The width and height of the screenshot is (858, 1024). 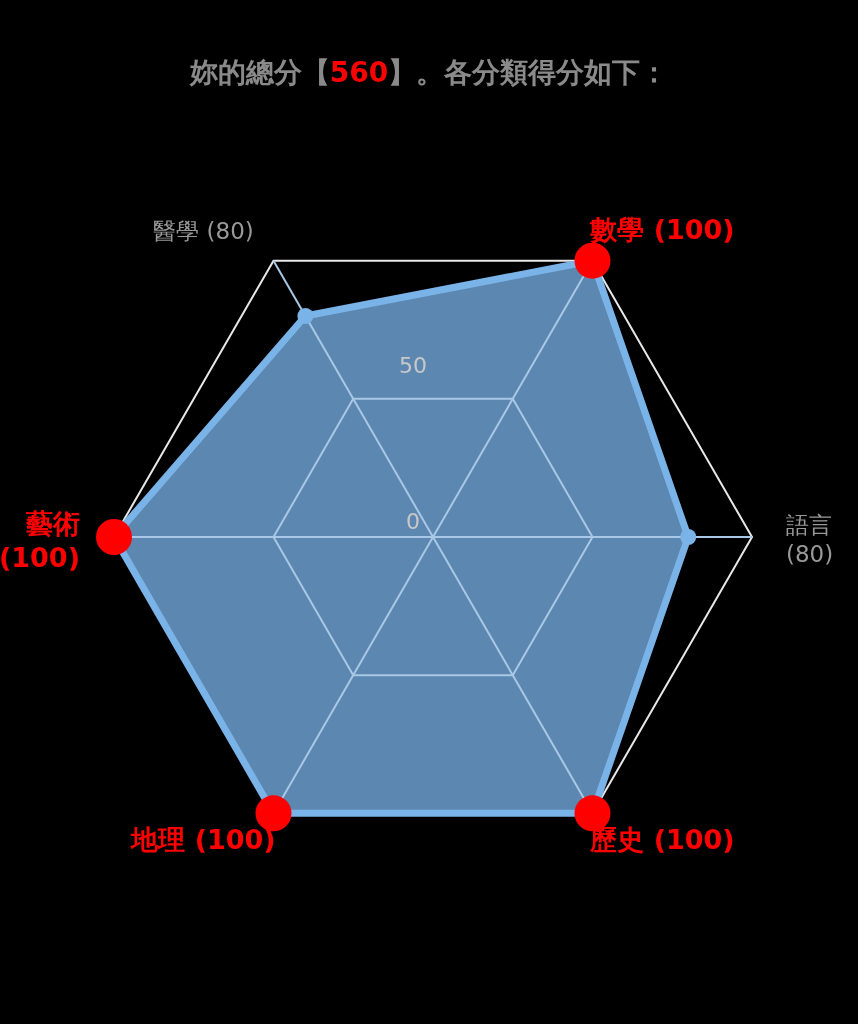 What do you see at coordinates (662, 229) in the screenshot?
I see `spoke-label: 數學 (100)` at bounding box center [662, 229].